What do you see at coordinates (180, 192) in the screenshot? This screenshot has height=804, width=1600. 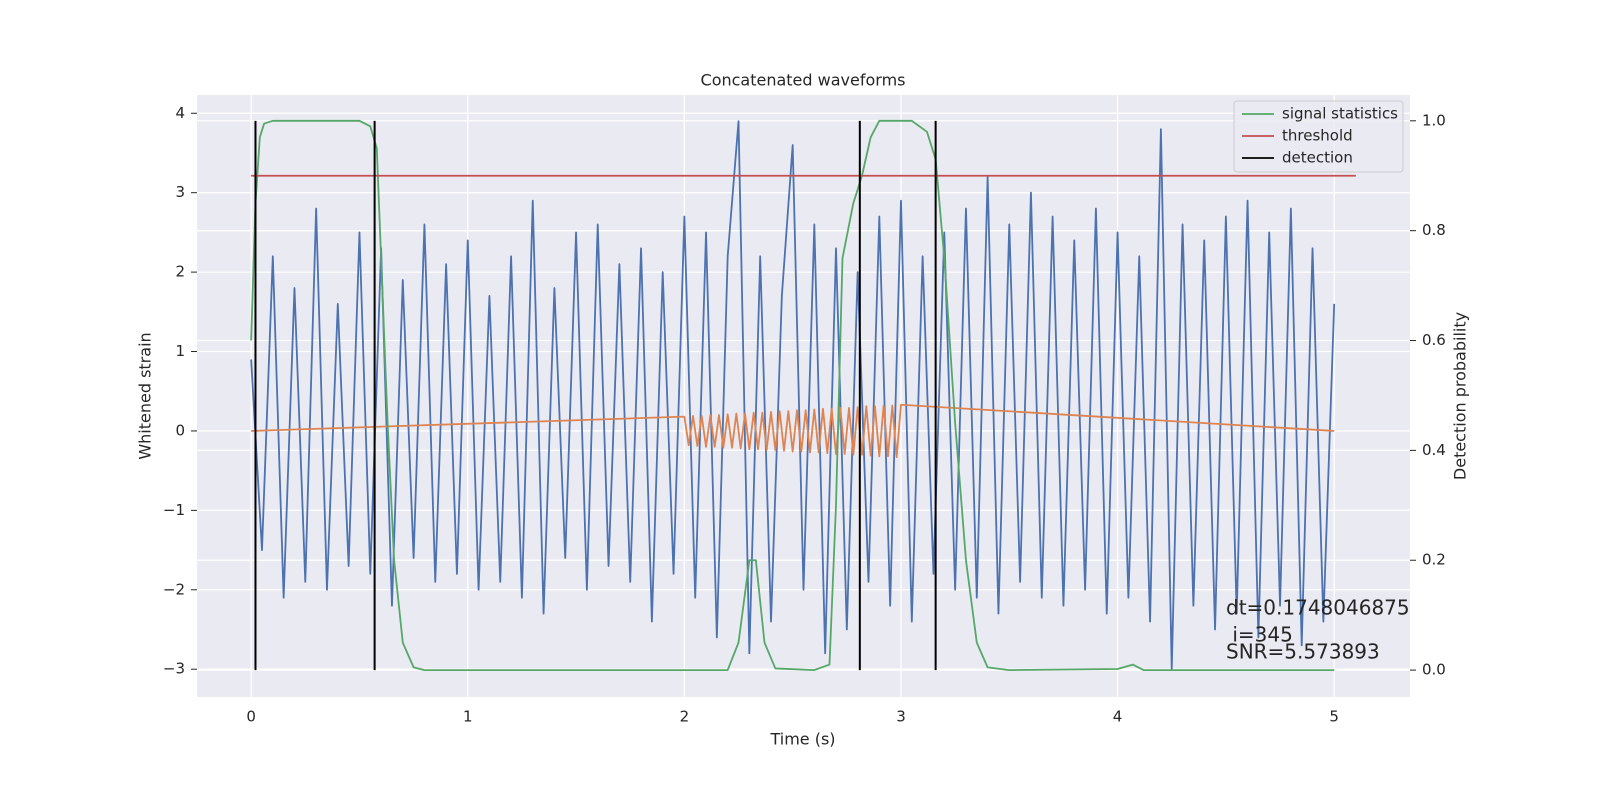 I see `y-tick-label: 3` at bounding box center [180, 192].